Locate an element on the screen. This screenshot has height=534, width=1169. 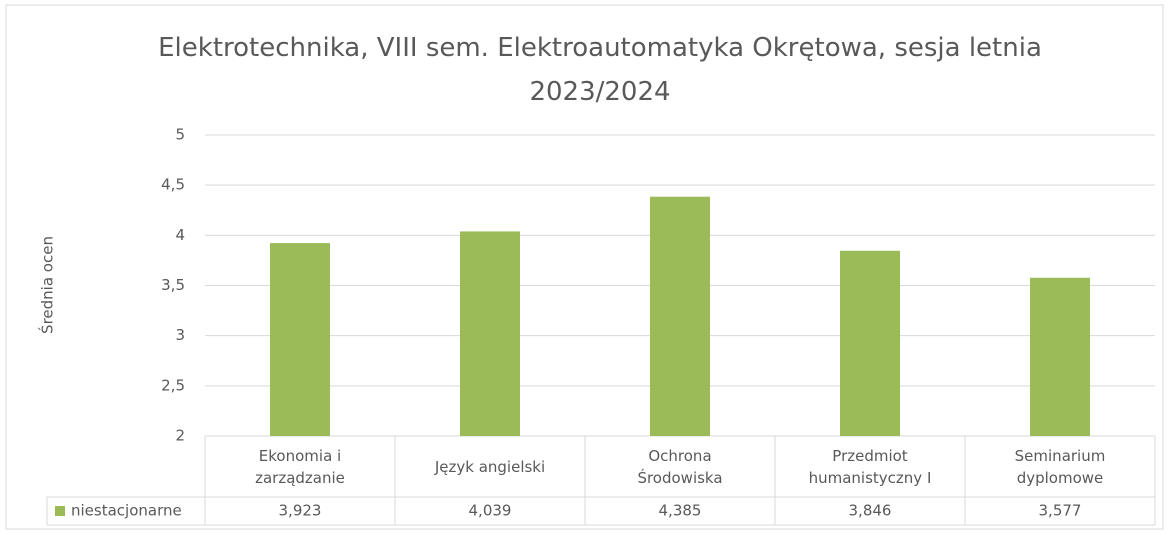
table-value: 3,923 is located at coordinates (300, 511).